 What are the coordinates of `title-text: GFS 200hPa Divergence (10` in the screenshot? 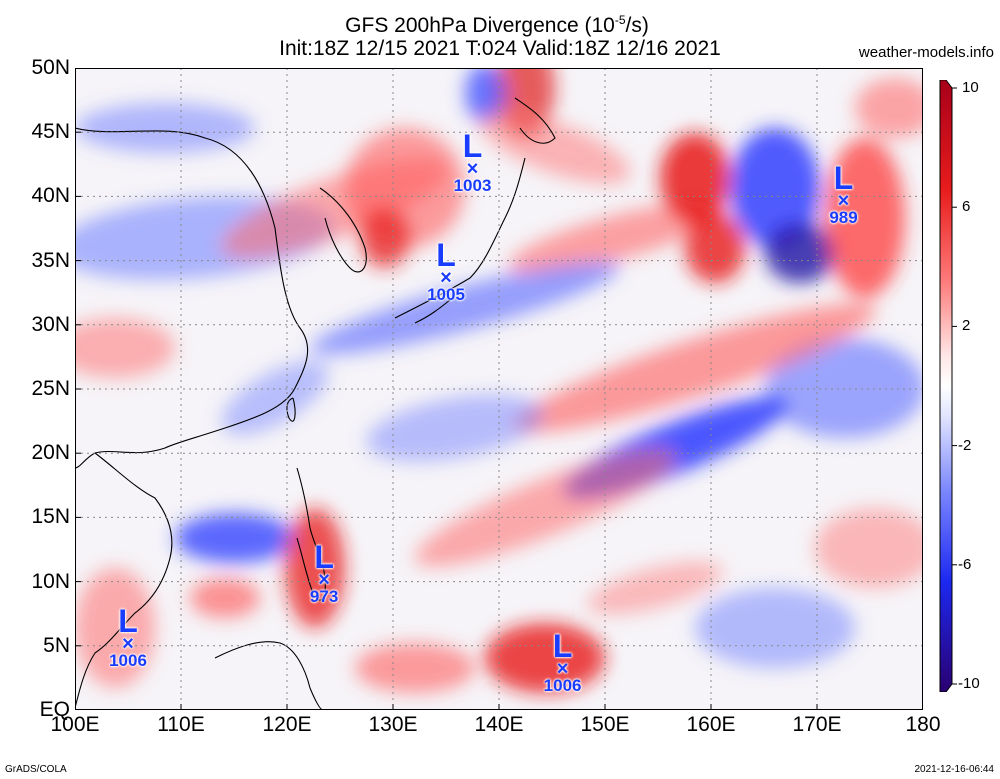 It's located at (480, 25).